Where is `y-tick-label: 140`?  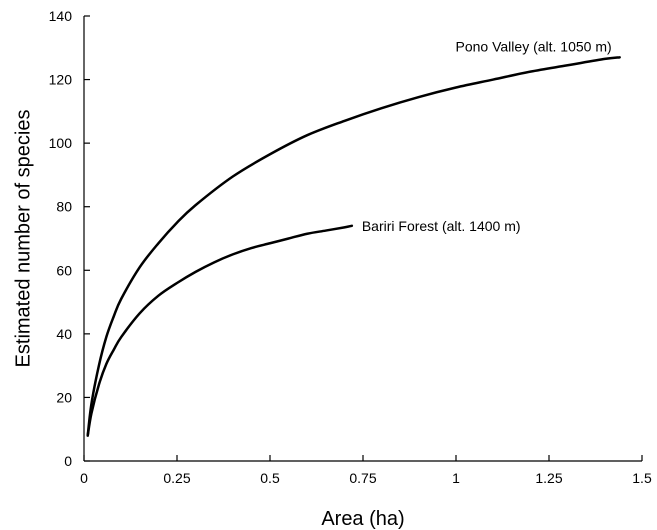
y-tick-label: 140 is located at coordinates (61, 16).